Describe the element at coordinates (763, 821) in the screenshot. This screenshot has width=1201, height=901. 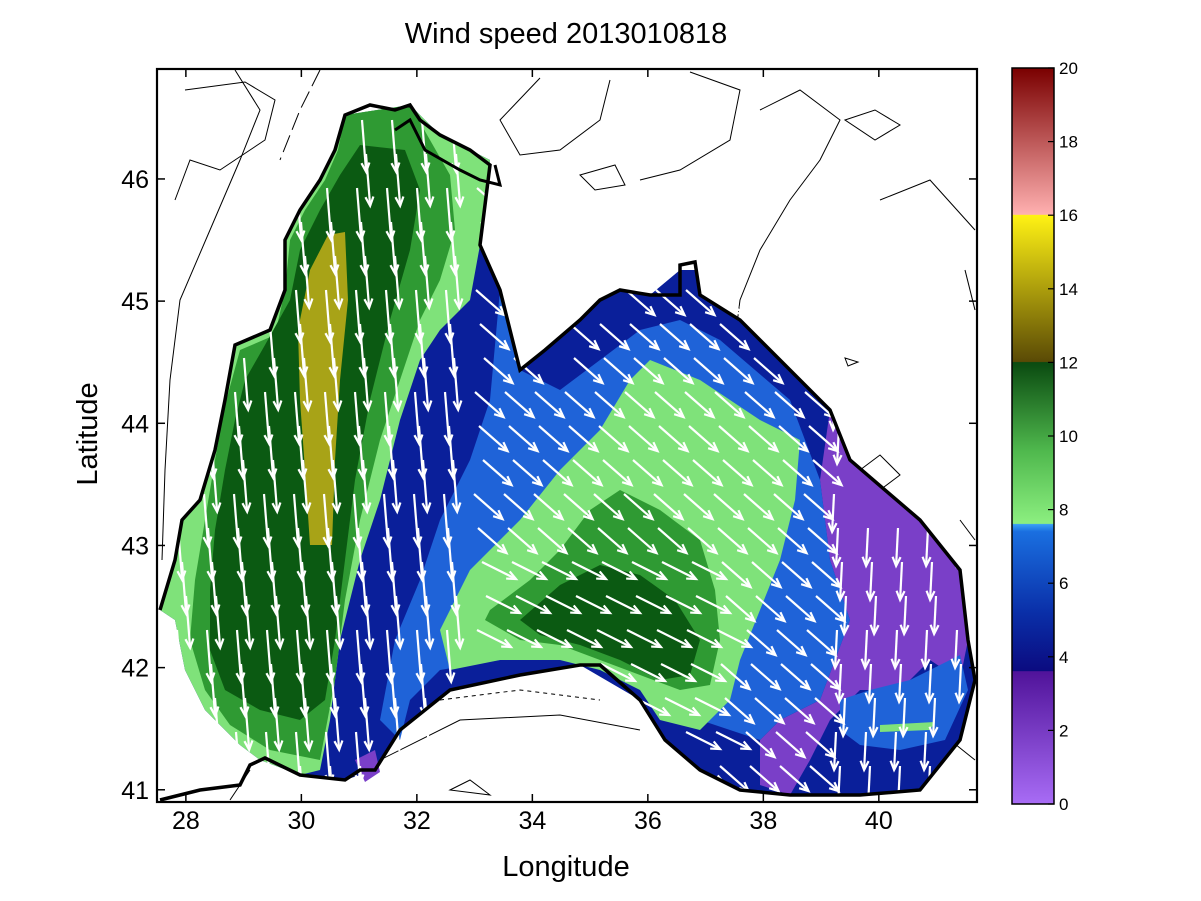
I see `x-tick-label: 38` at that location.